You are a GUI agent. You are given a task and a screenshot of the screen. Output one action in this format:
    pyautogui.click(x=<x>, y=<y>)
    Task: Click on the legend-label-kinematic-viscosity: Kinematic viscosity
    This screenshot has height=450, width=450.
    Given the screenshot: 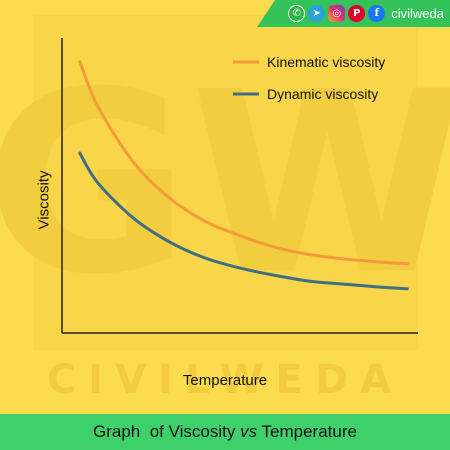 What is the action you would take?
    pyautogui.click(x=326, y=62)
    